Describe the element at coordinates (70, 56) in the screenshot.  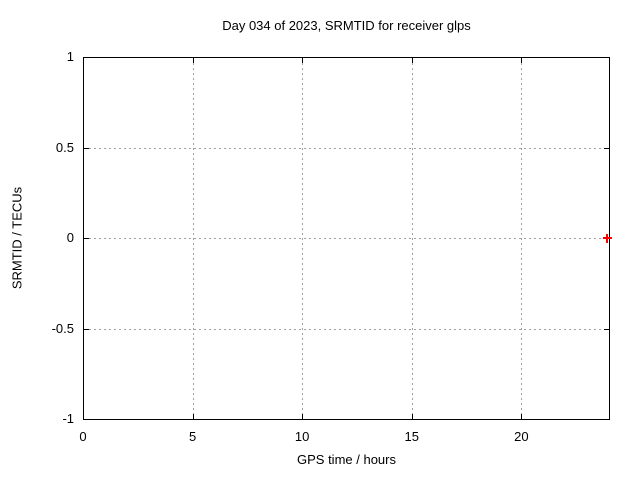
I see `y-tick-label: 1` at that location.